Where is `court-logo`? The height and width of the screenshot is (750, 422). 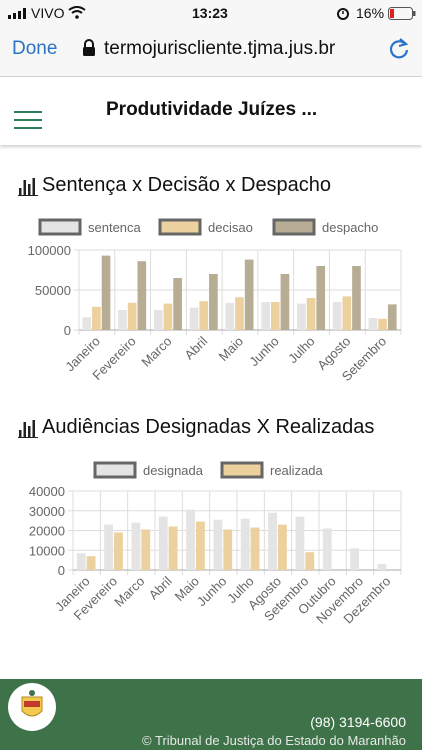 court-logo is located at coordinates (32, 707).